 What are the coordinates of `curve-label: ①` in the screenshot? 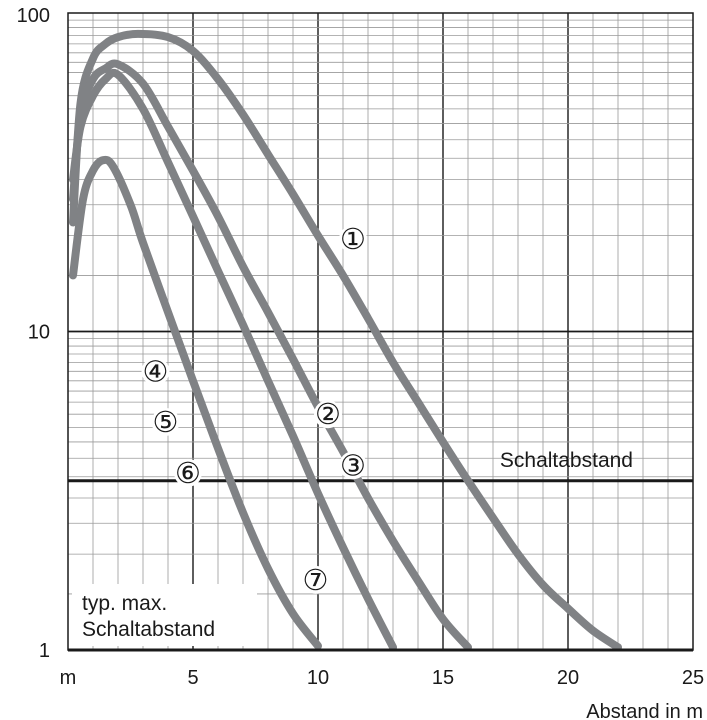 It's located at (353, 239).